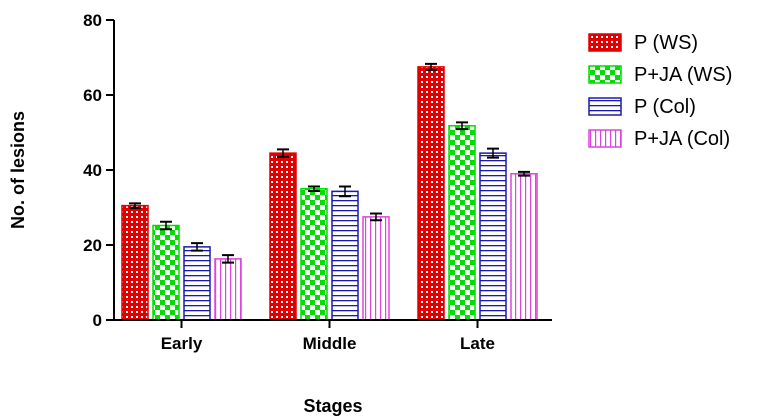 The image size is (769, 419). I want to click on y-tick-label: 20, so click(92, 245).